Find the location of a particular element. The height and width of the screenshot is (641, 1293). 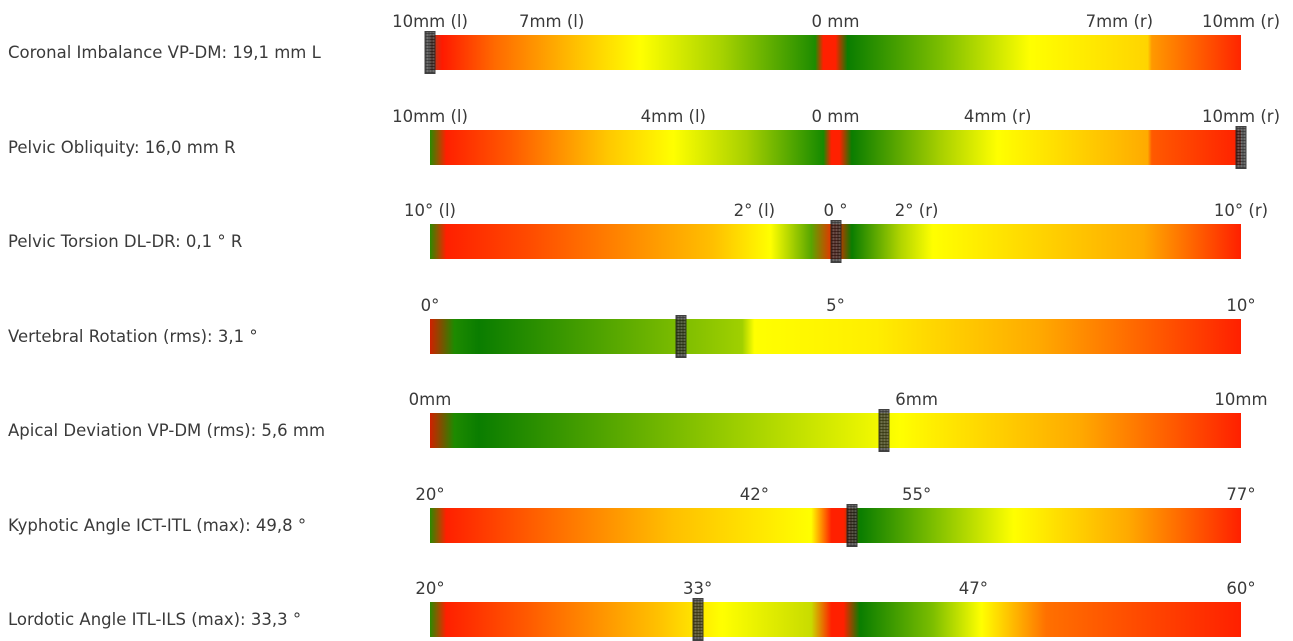

pelvic-torsion-label: Pelvic Torsion DL-DR: 0,1 ° R is located at coordinates (125, 241).